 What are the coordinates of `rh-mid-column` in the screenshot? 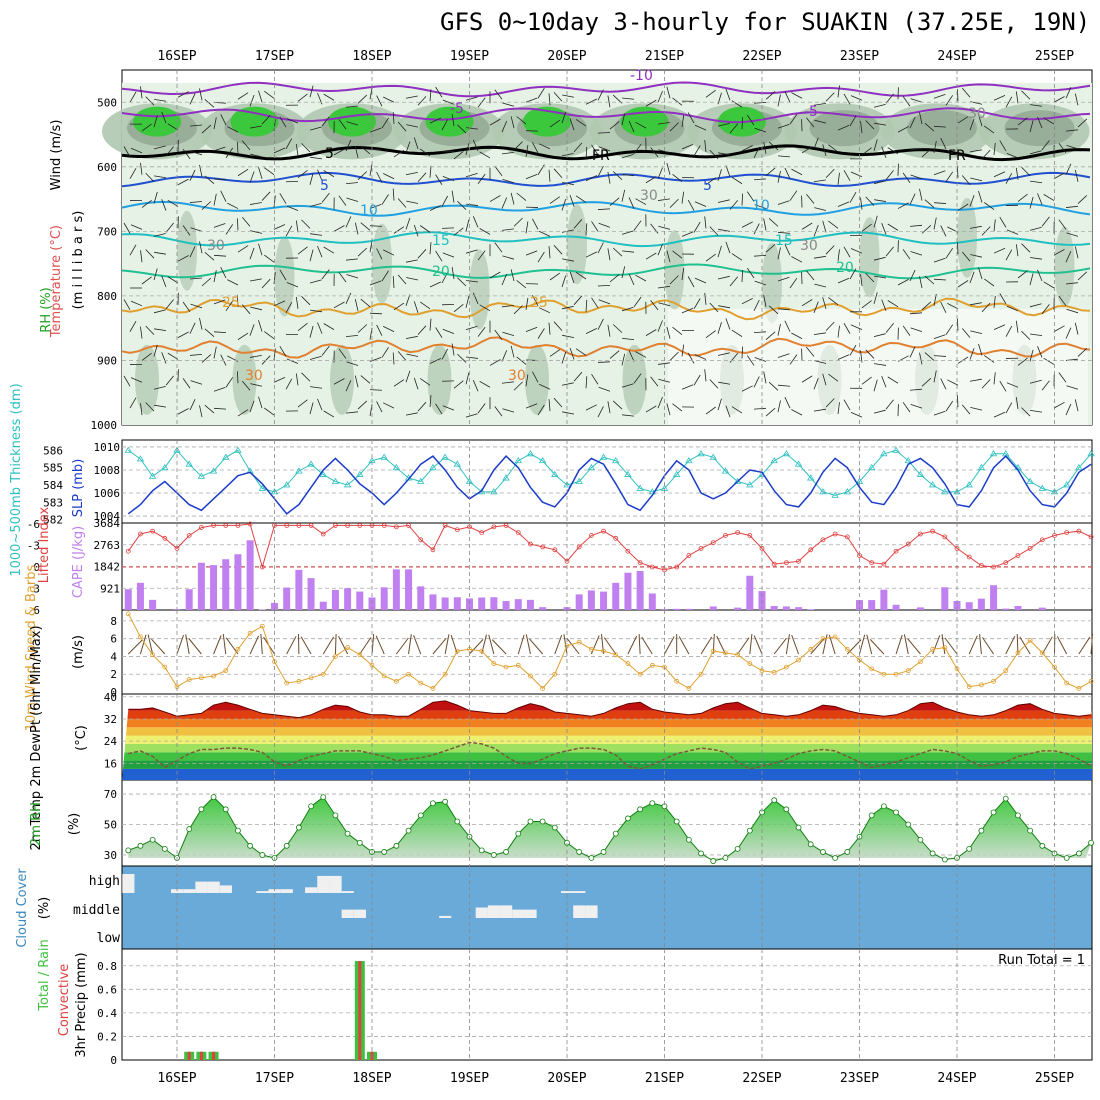 It's located at (967, 237).